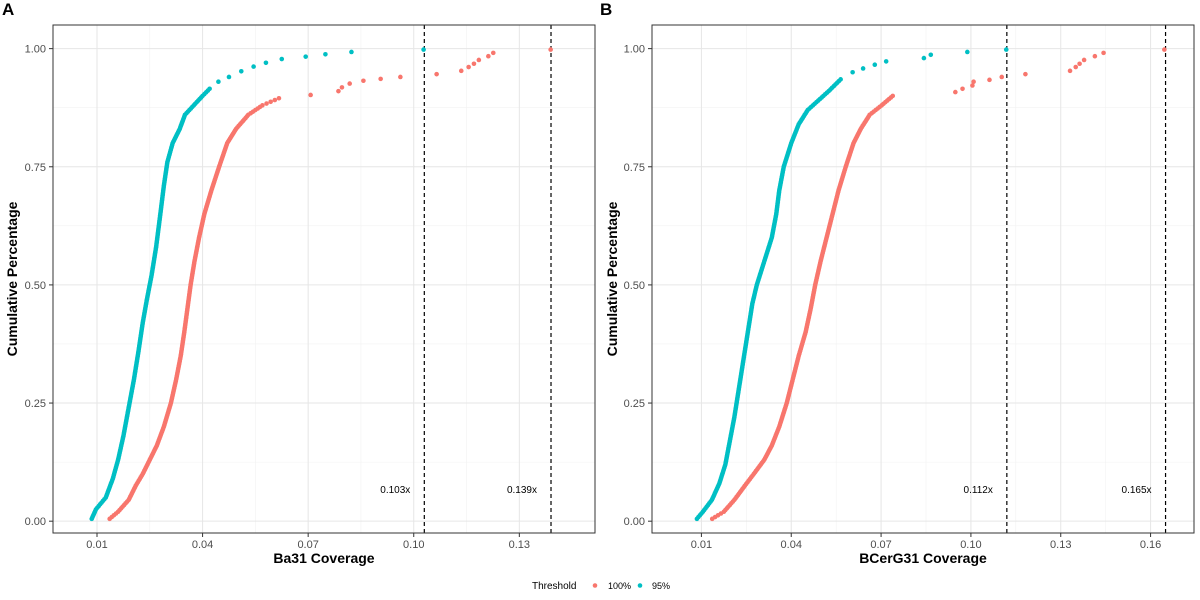  I want to click on legend: Threshold 100% 95%, so click(601, 586).